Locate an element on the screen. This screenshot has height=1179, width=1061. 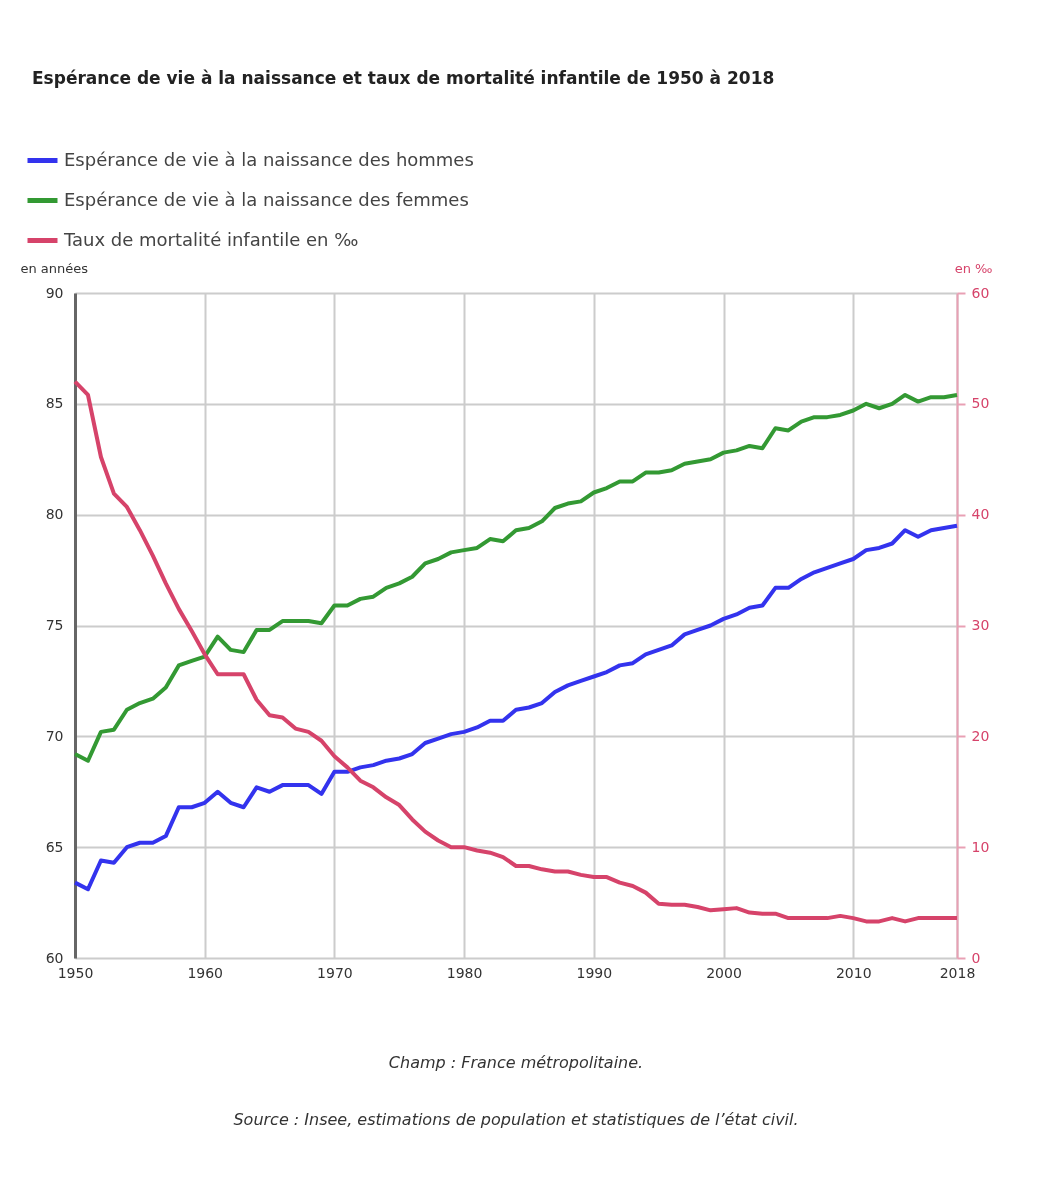
x-tick-label: 1960 is located at coordinates (205, 972).